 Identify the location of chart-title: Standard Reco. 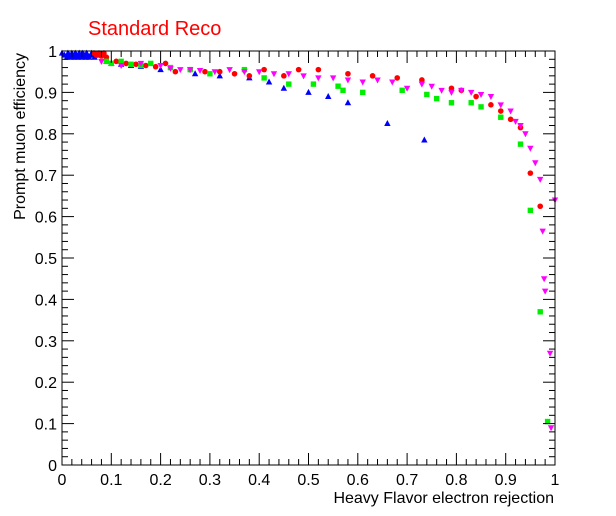
(154, 29).